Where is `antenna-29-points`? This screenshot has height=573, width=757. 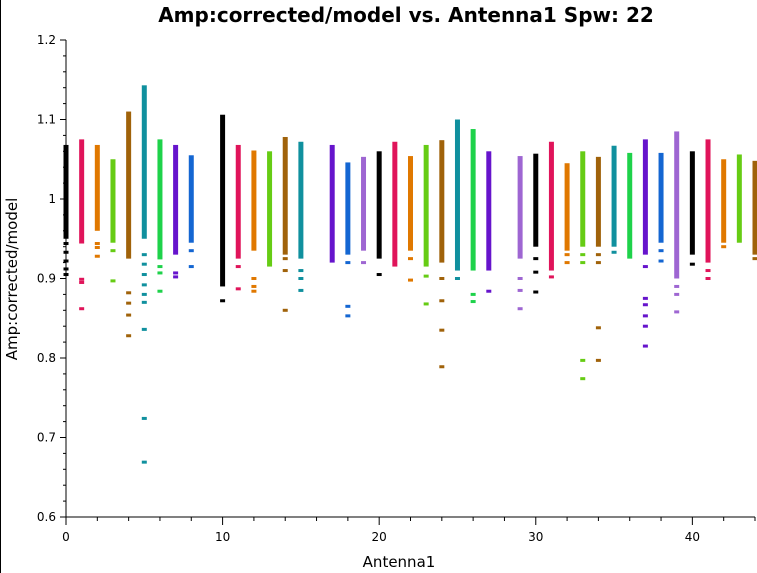
antenna-29-points is located at coordinates (520, 233).